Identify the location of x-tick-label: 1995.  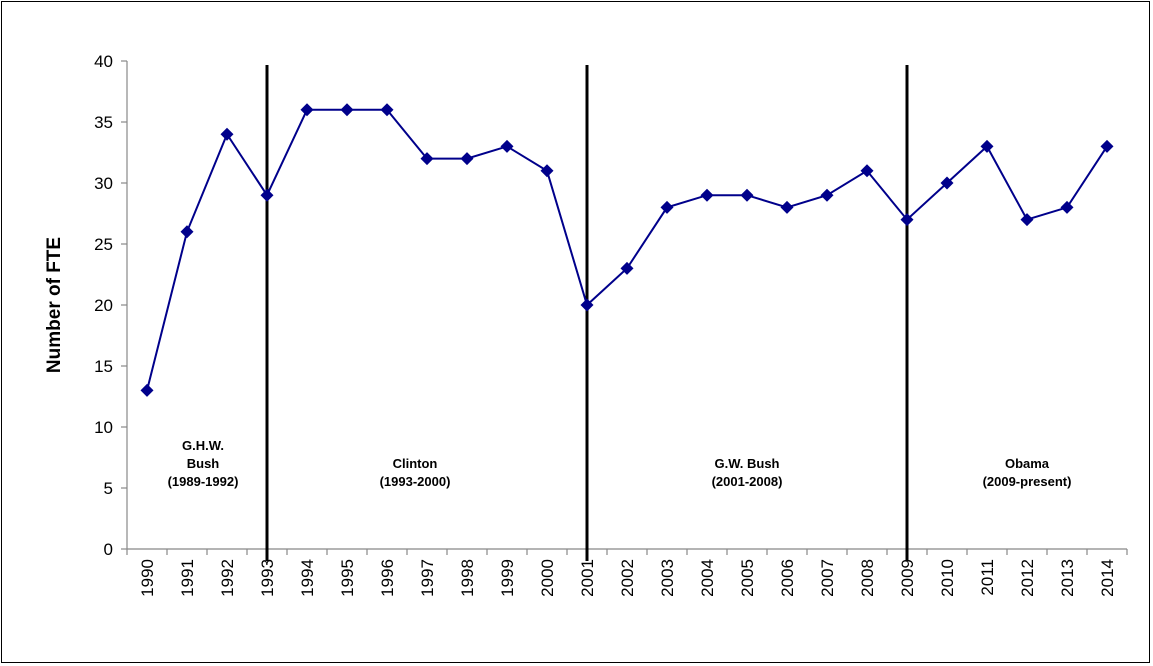
(347, 578).